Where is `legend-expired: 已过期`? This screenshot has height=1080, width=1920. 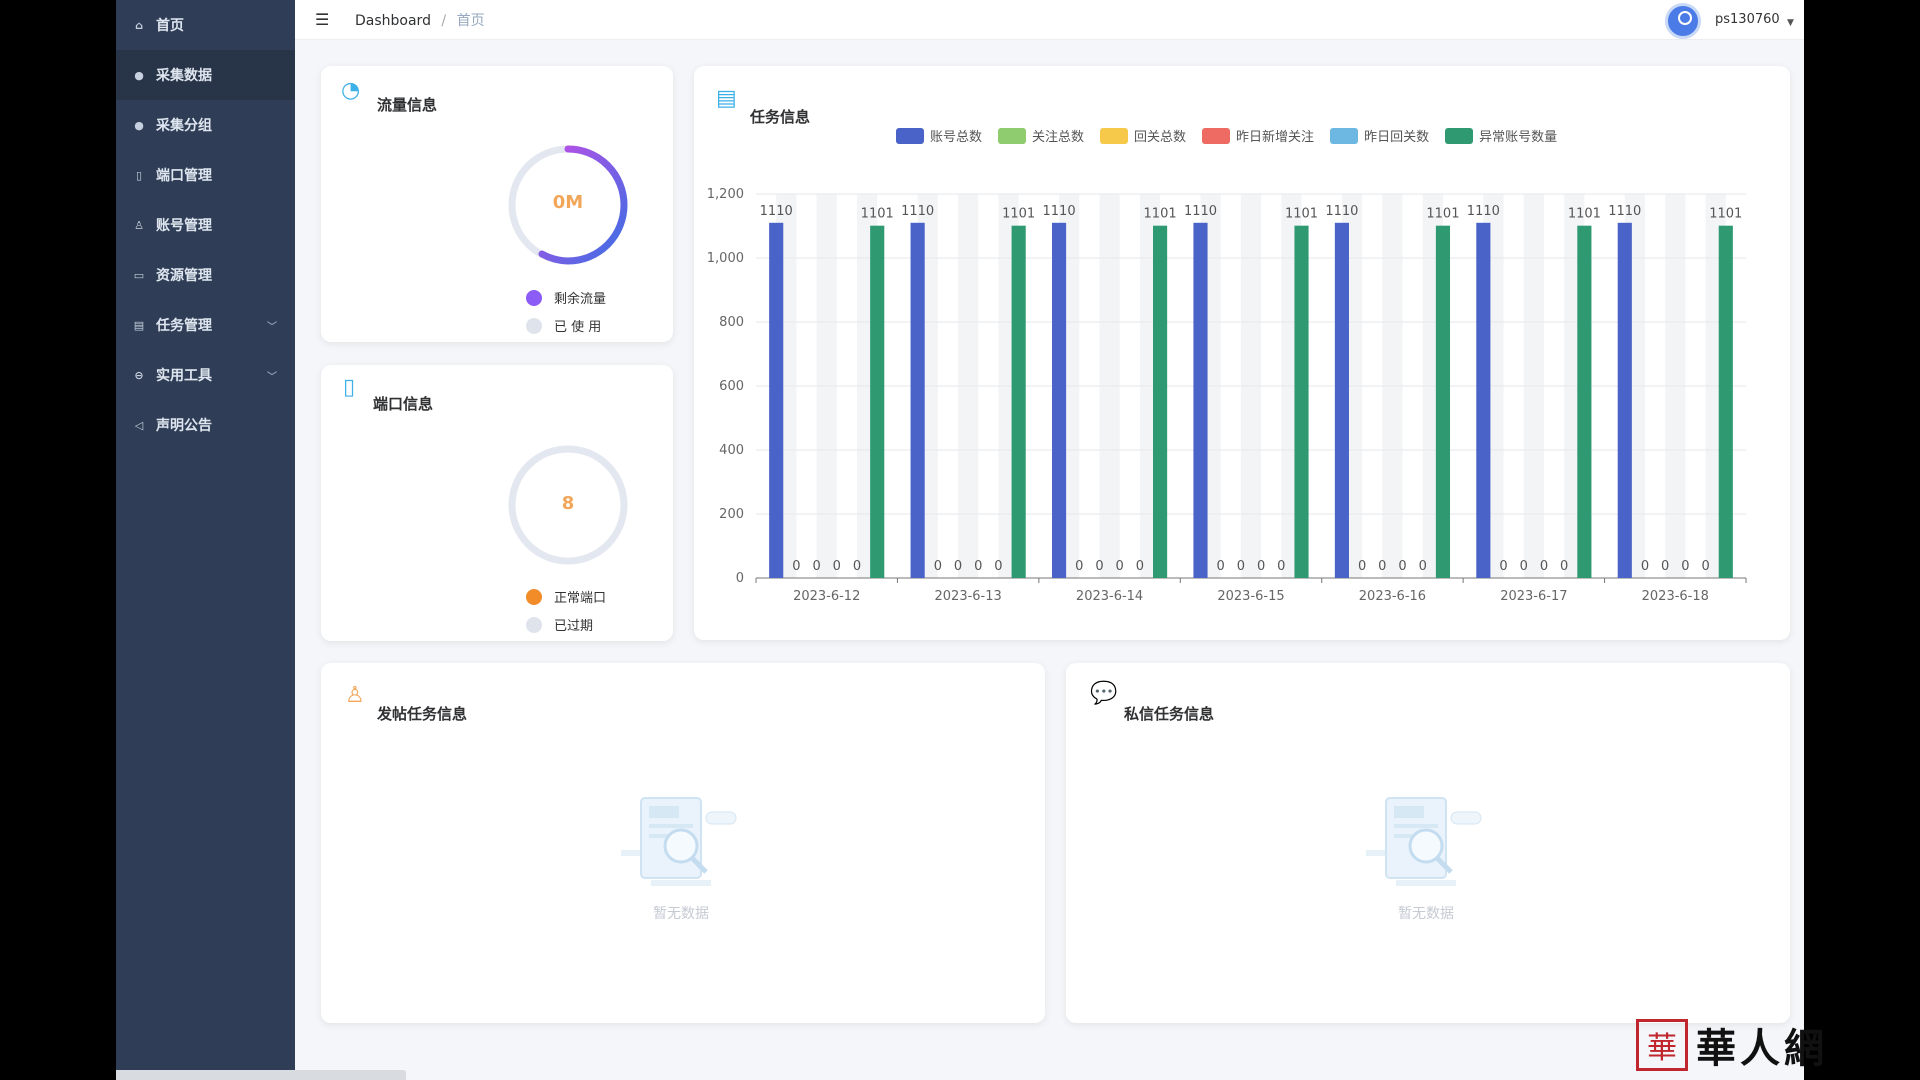 legend-expired: 已过期 is located at coordinates (559, 624).